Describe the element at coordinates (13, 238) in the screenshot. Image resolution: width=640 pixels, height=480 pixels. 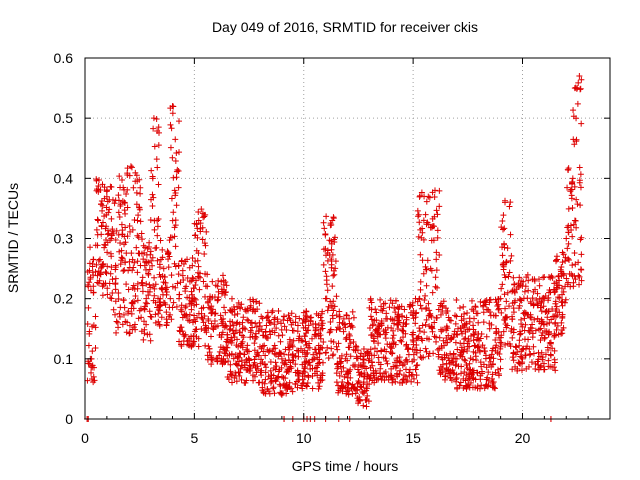
I see `y-axis-label: SRMTID / TECUs` at that location.